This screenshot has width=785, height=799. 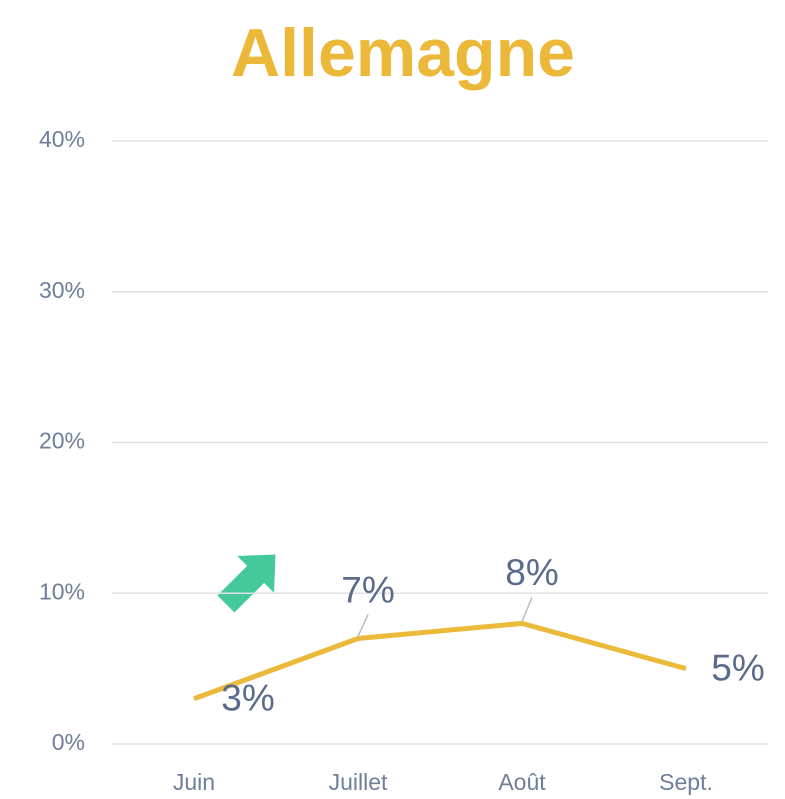 What do you see at coordinates (358, 782) in the screenshot?
I see `x-tick-label: Juillet` at bounding box center [358, 782].